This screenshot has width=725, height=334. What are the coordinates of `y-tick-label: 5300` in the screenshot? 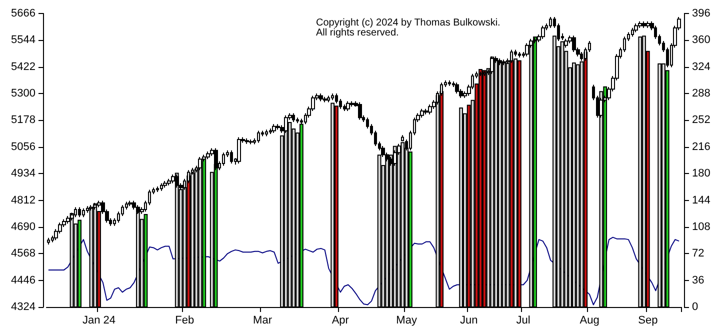 It's located at (23, 94).